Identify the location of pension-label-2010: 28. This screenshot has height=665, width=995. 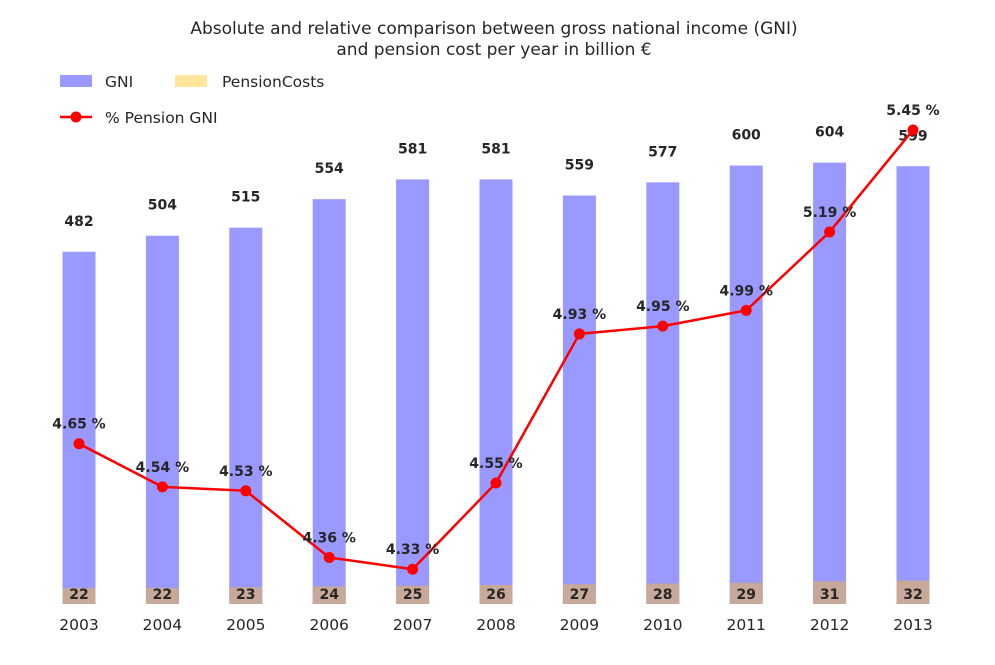
(662, 595).